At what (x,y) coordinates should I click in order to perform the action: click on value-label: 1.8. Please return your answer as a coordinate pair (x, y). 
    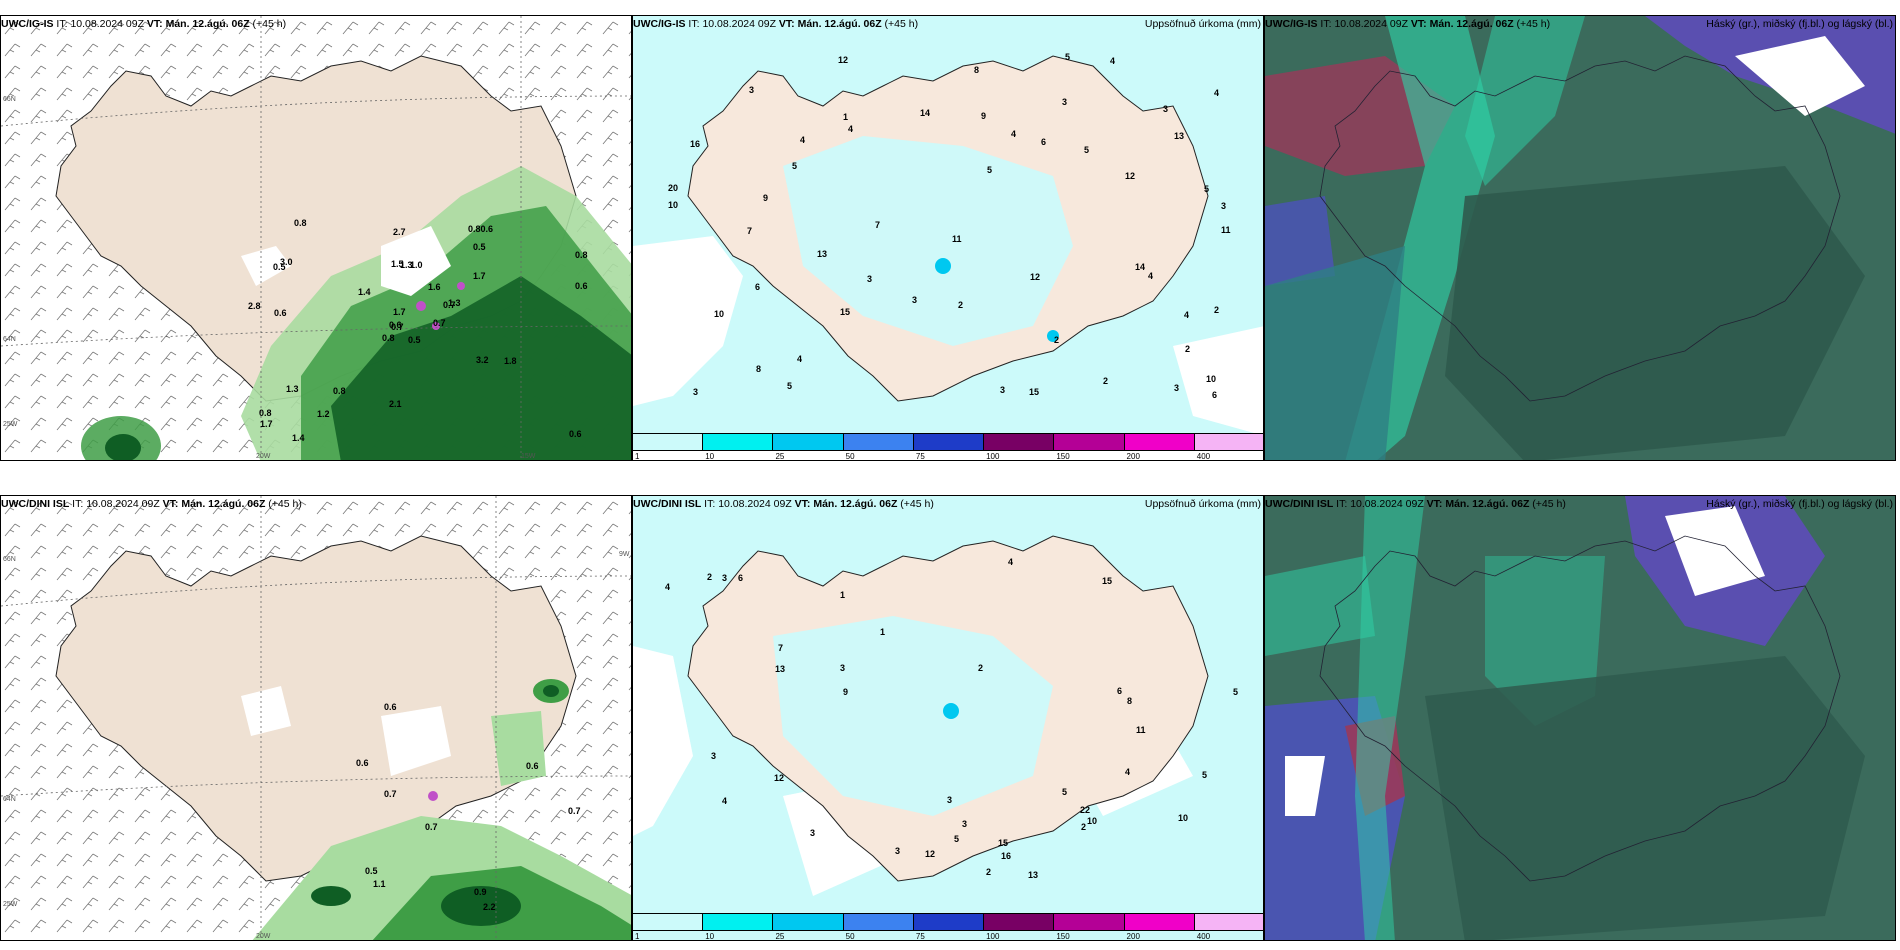
    Looking at the image, I should click on (510, 361).